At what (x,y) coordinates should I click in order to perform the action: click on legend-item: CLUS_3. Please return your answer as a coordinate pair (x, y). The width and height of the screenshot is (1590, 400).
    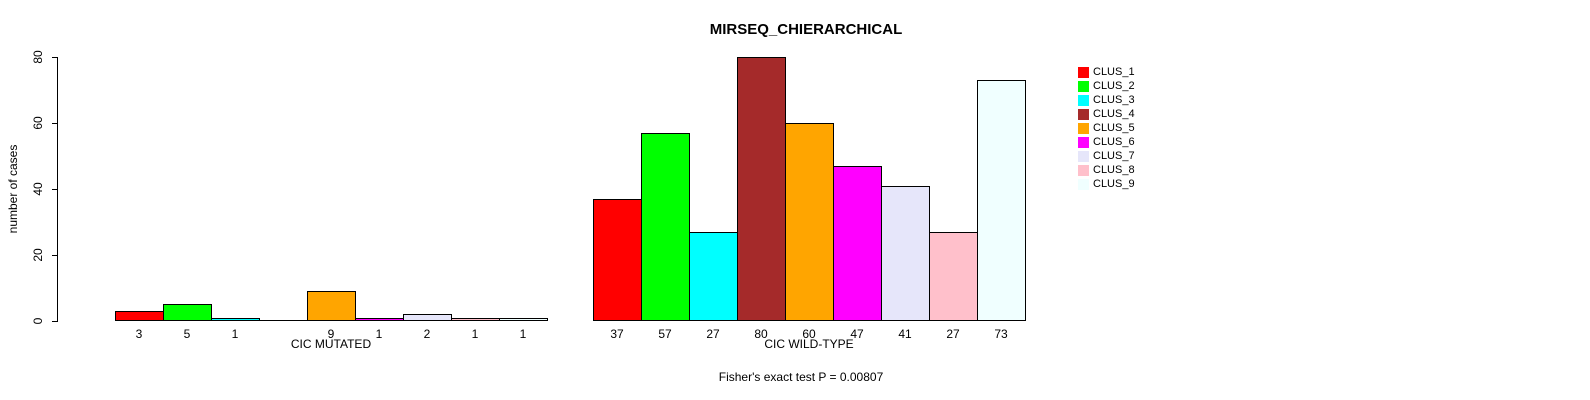
    Looking at the image, I should click on (1106, 100).